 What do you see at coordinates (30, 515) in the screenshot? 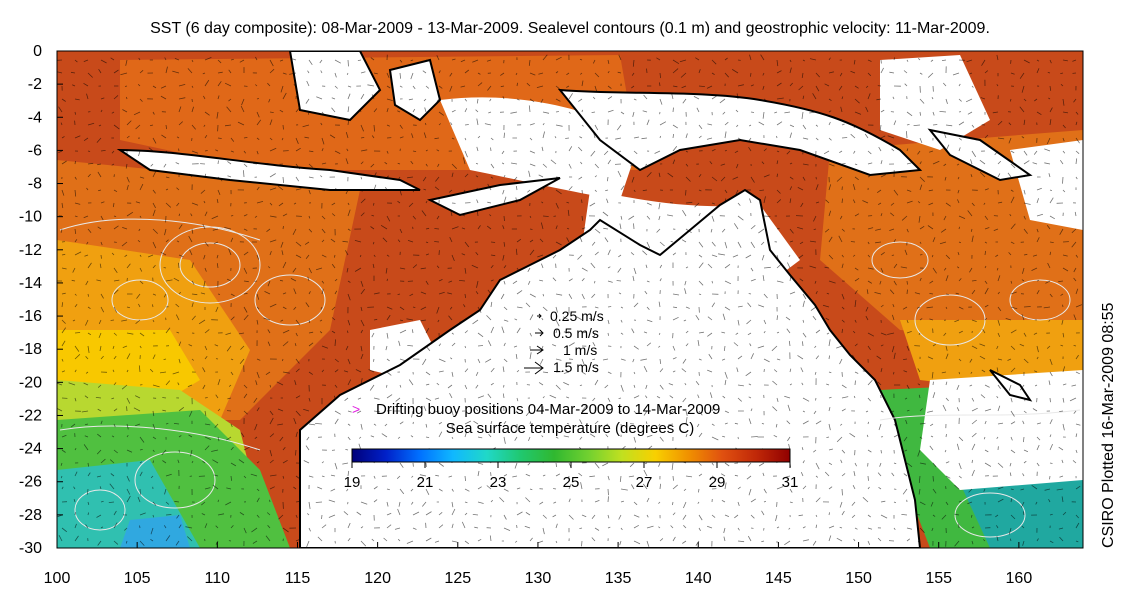
I see `y-tick-label: -28` at bounding box center [30, 515].